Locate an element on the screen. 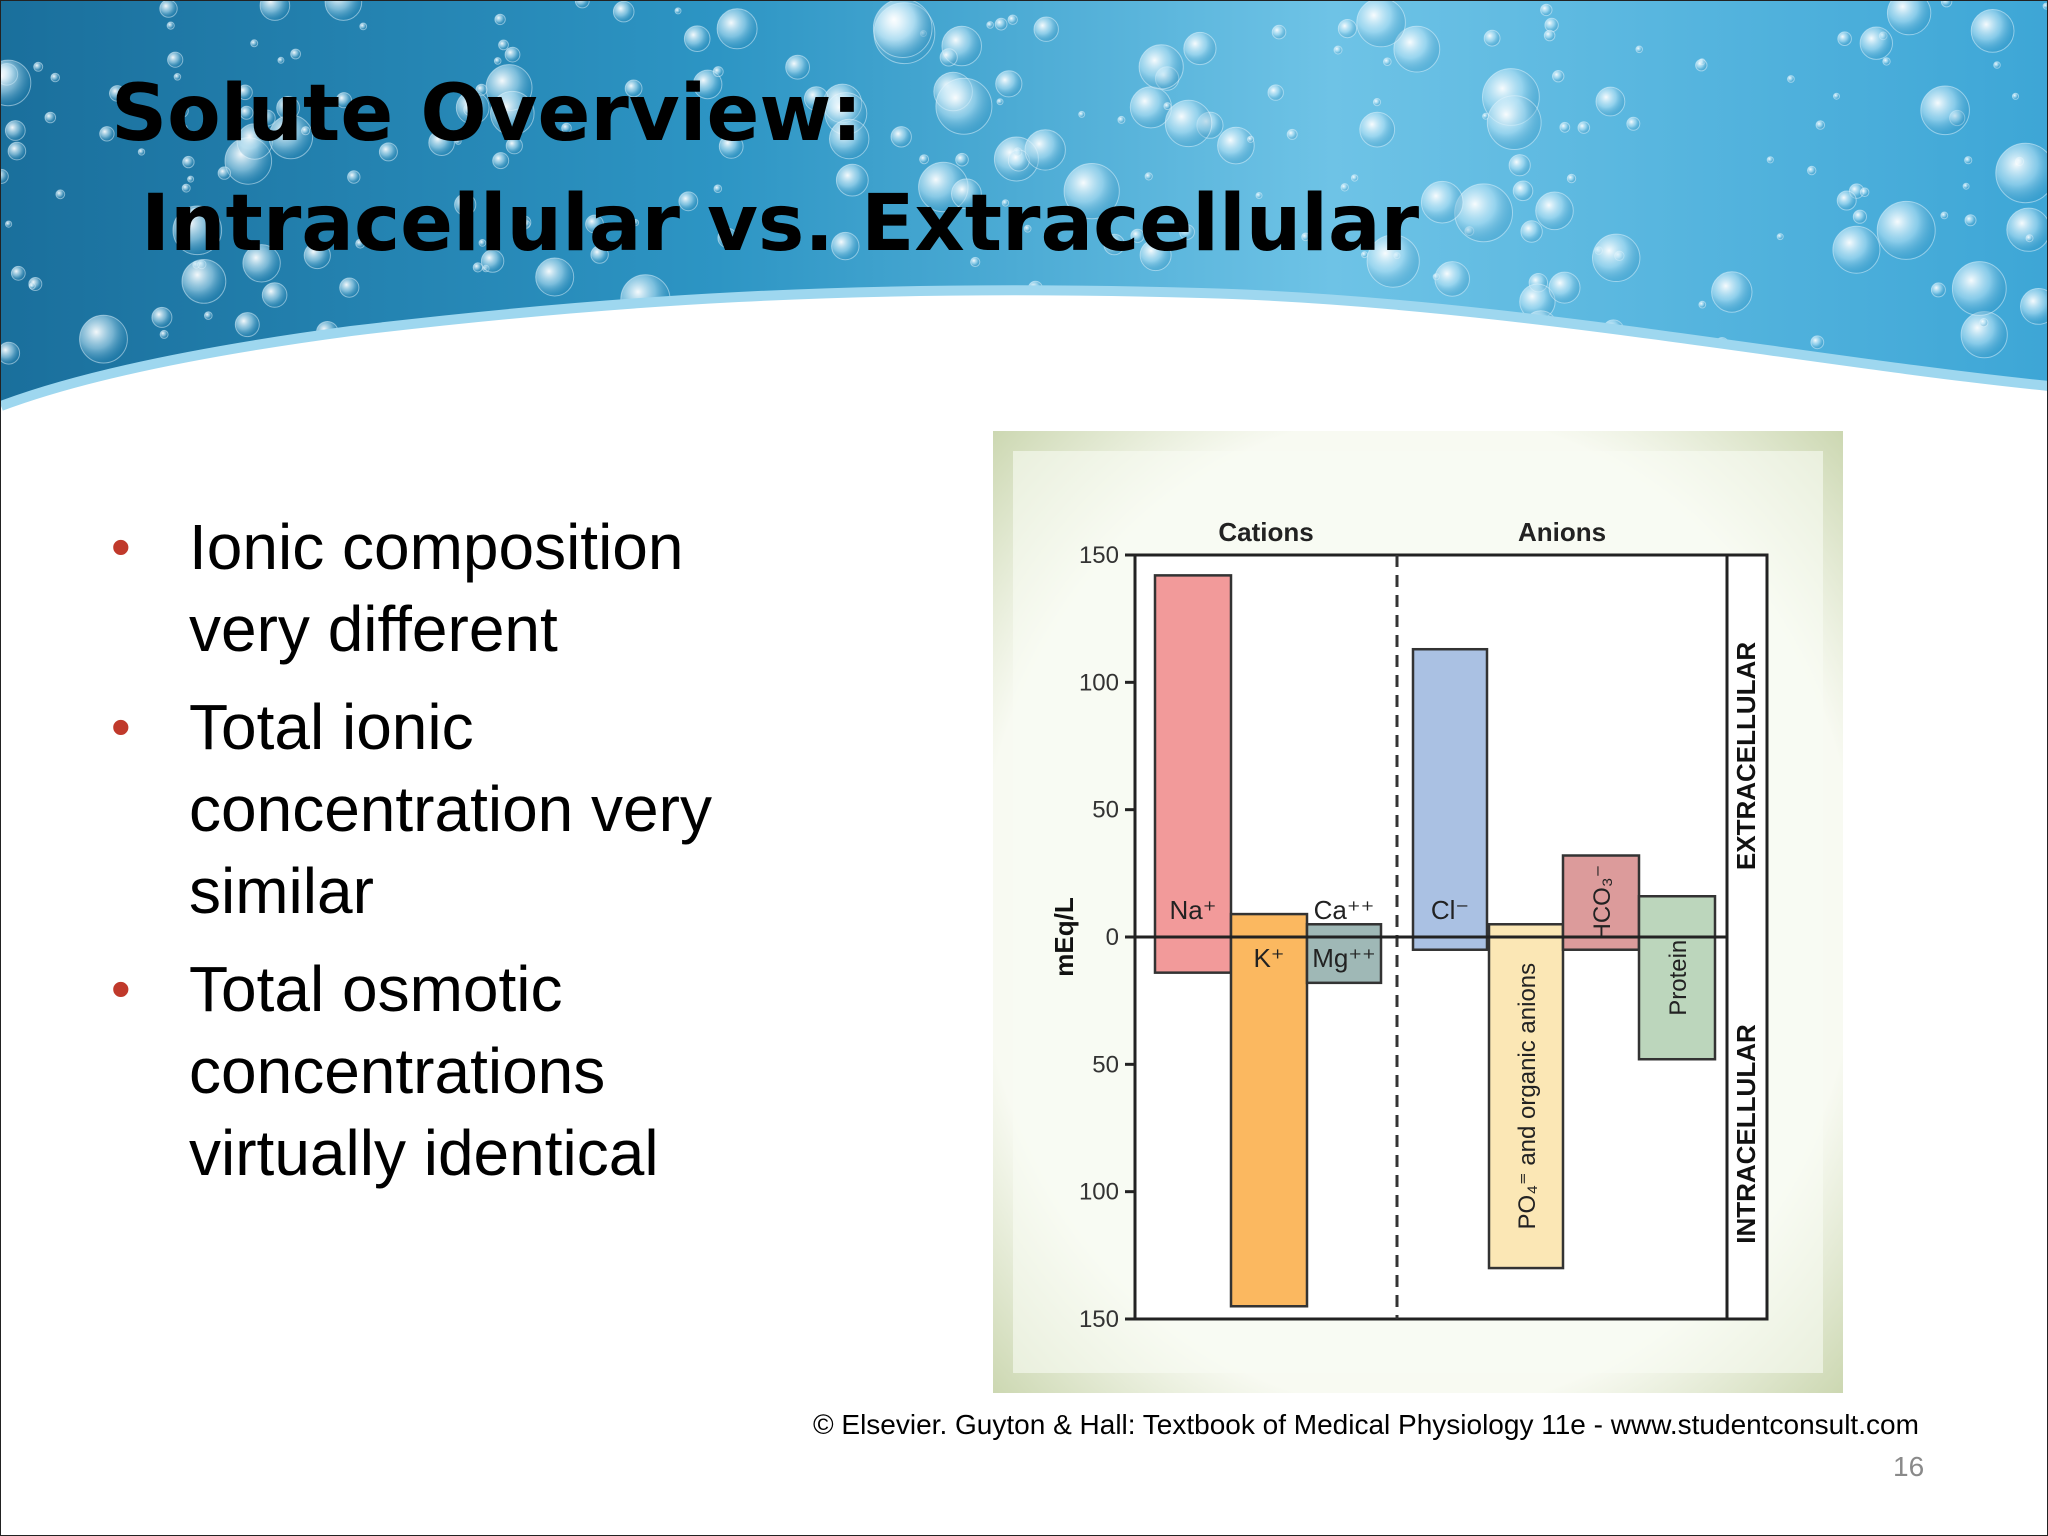 The height and width of the screenshot is (1536, 2048). bullet-text: Ionic composition very different is located at coordinates (436, 588).